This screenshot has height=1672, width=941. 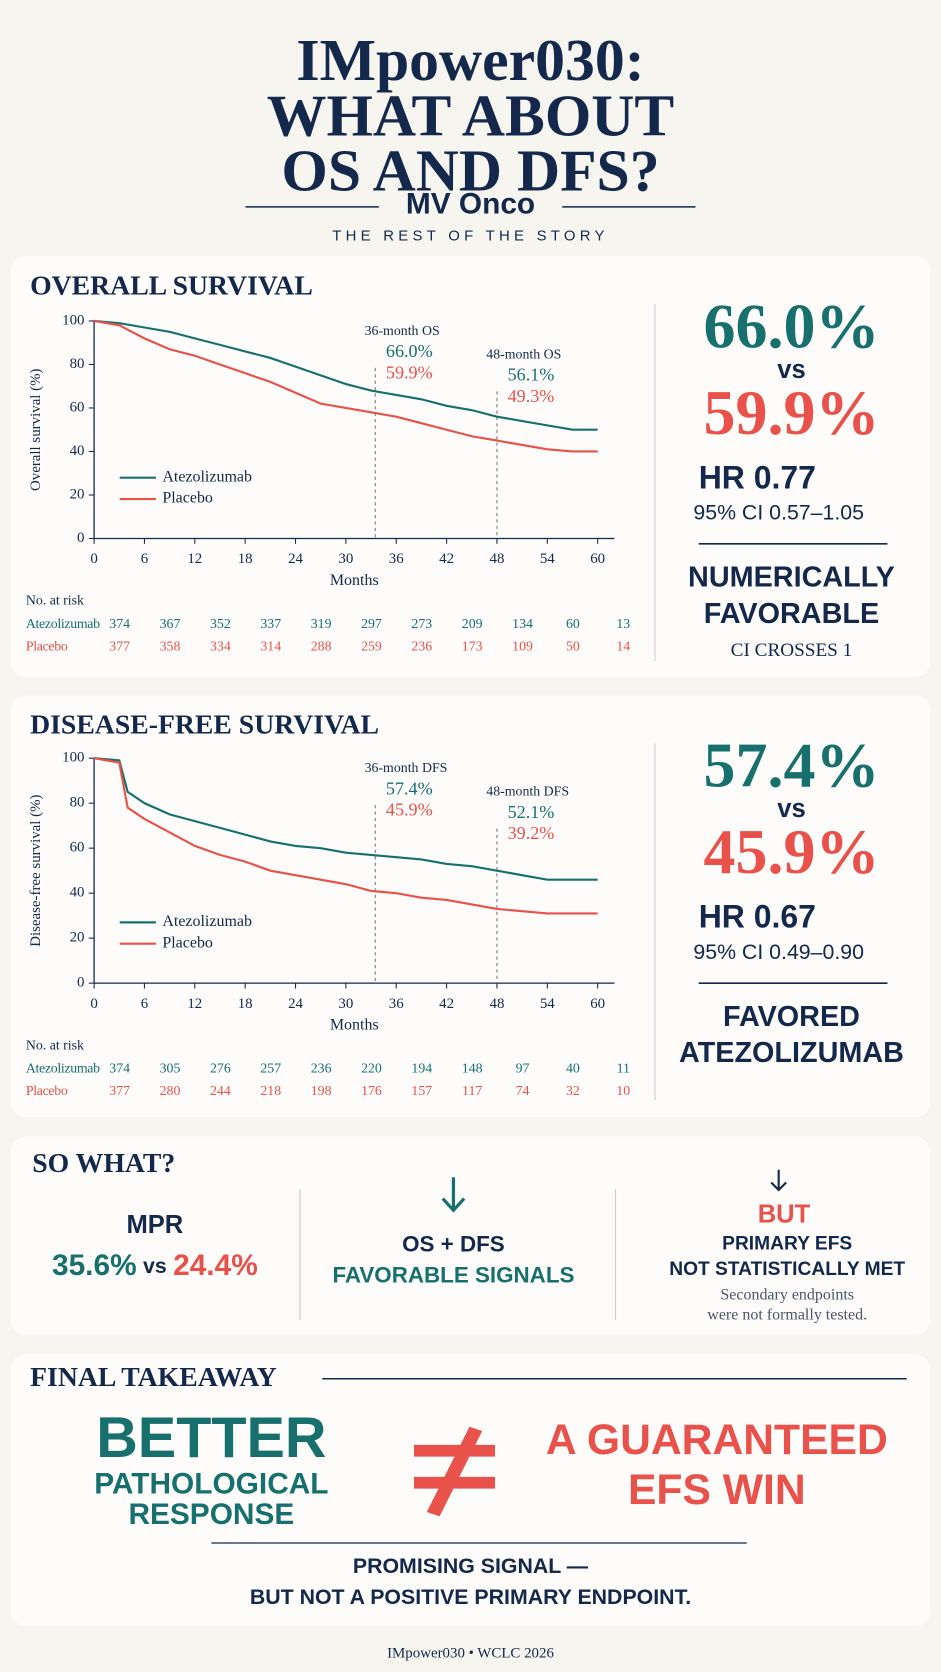 What do you see at coordinates (472, 1090) in the screenshot?
I see `risk-value: 117` at bounding box center [472, 1090].